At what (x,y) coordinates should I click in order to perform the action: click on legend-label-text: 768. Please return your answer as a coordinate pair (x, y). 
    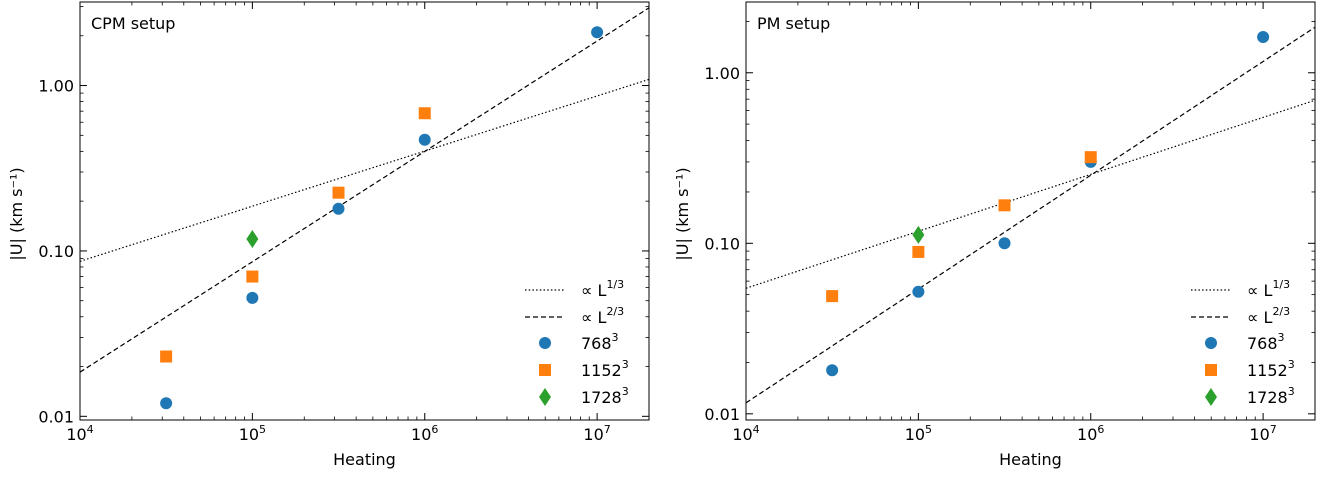
    Looking at the image, I should click on (1262, 343).